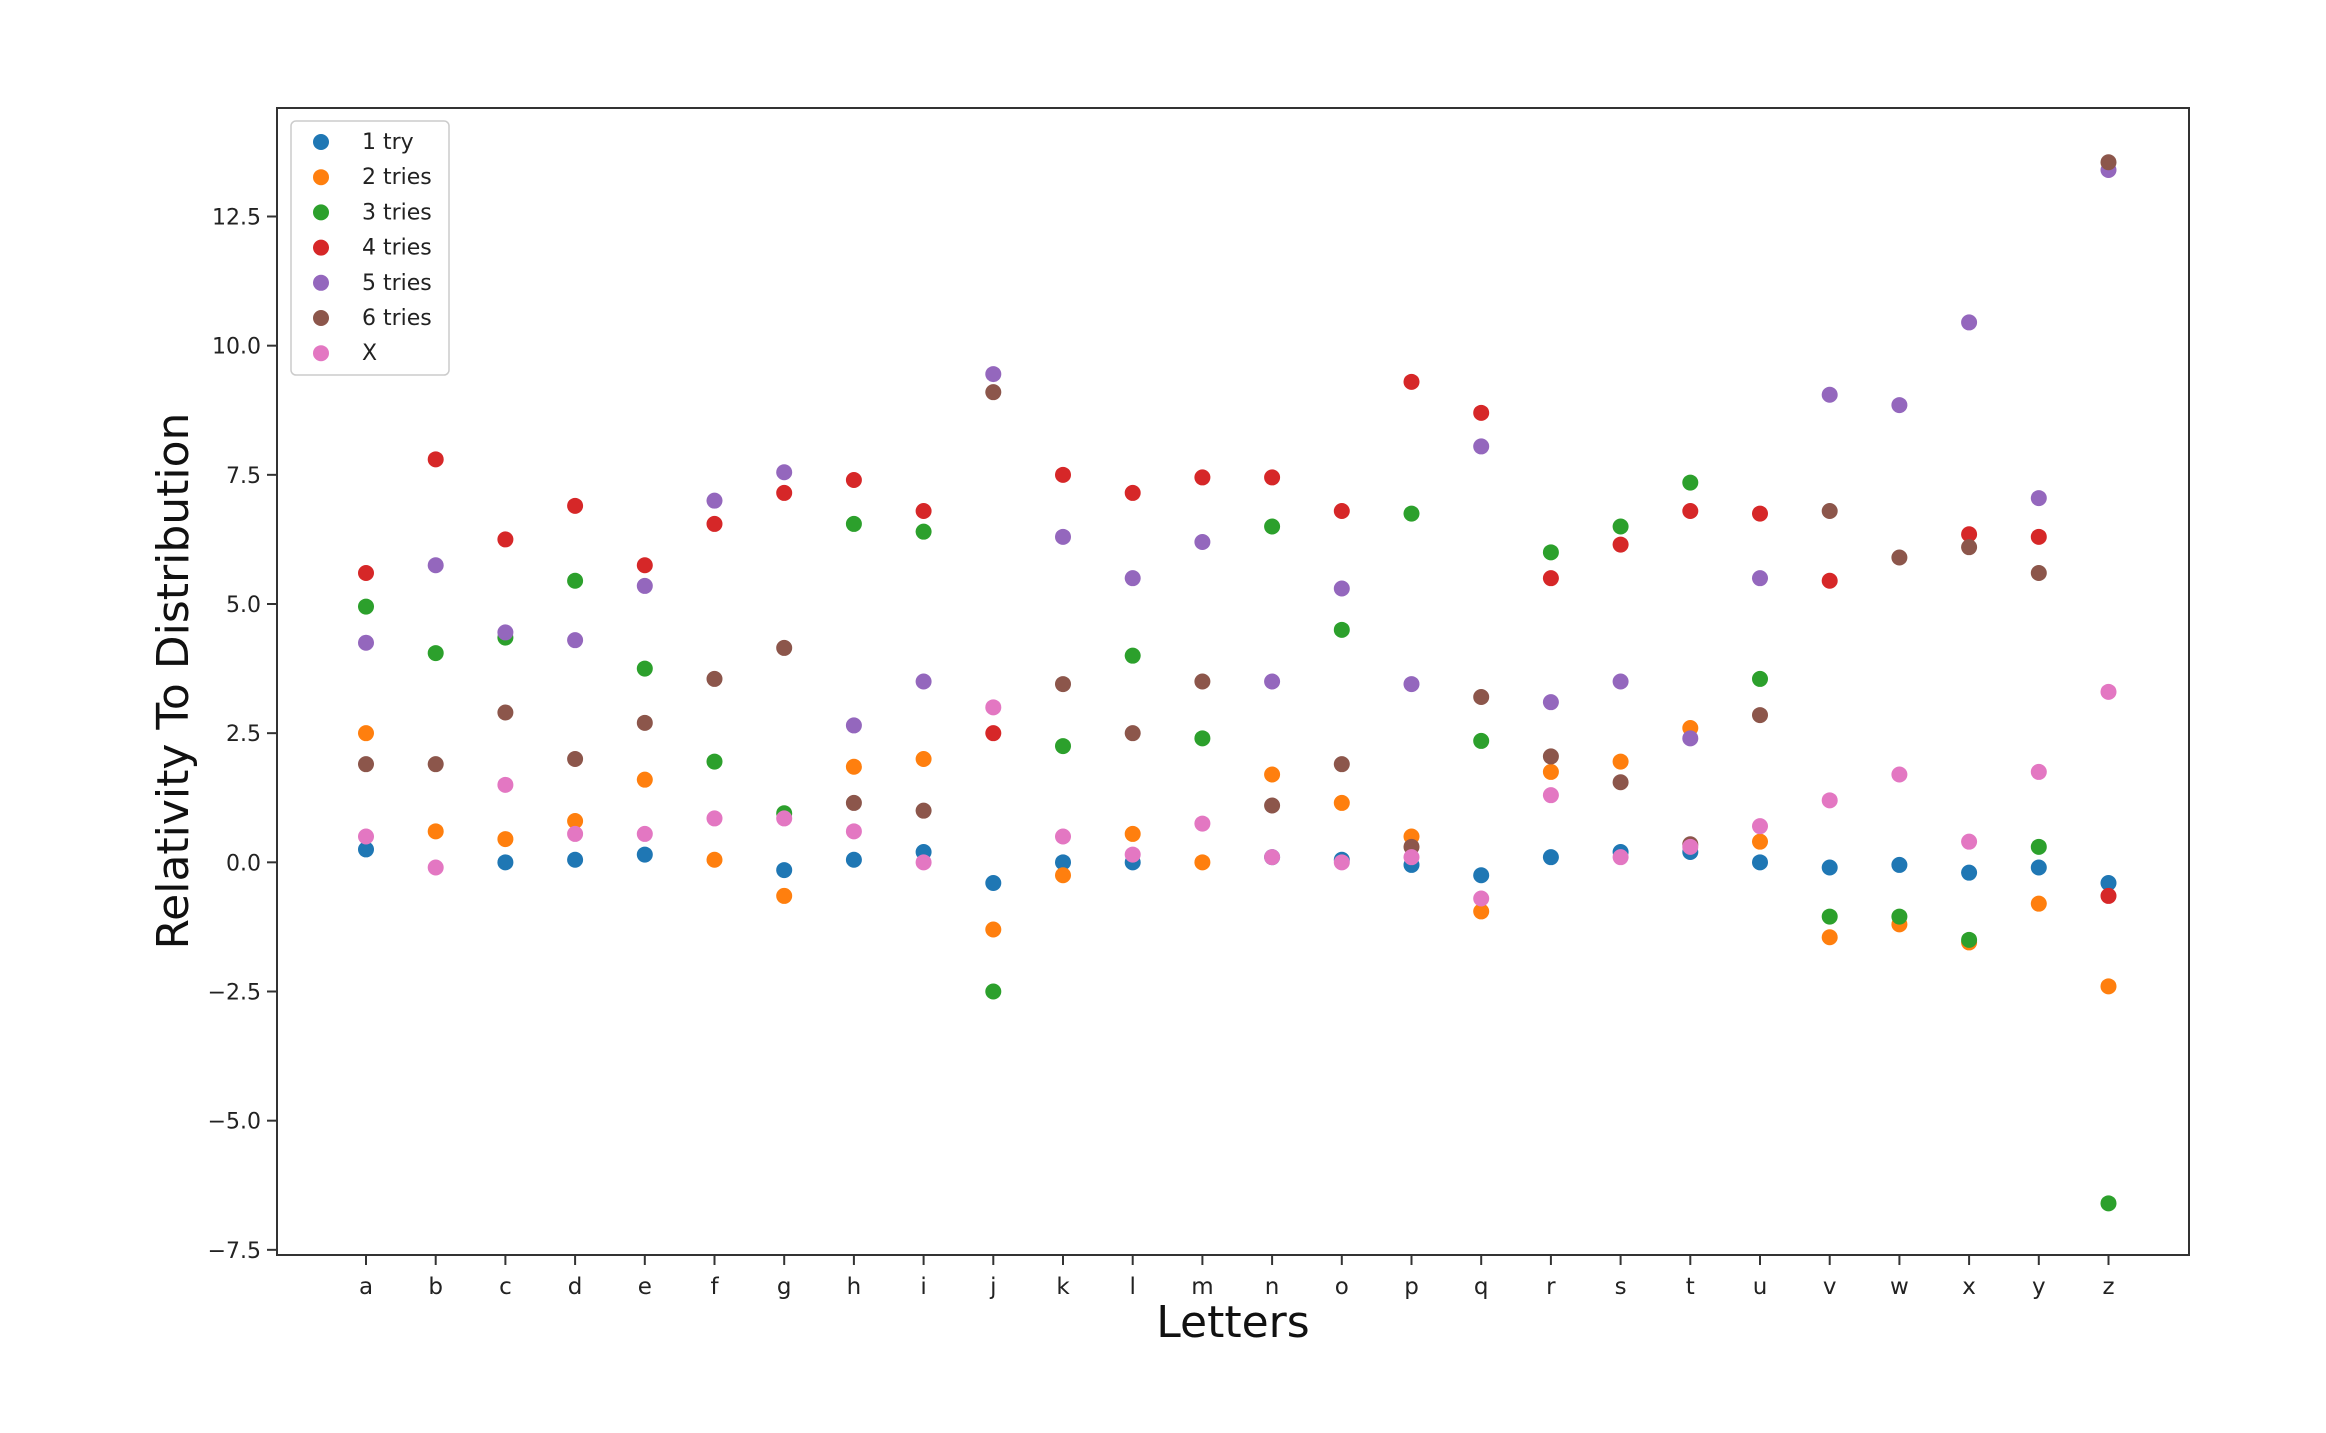  I want to click on y-tick-label: 5.0, so click(243, 605).